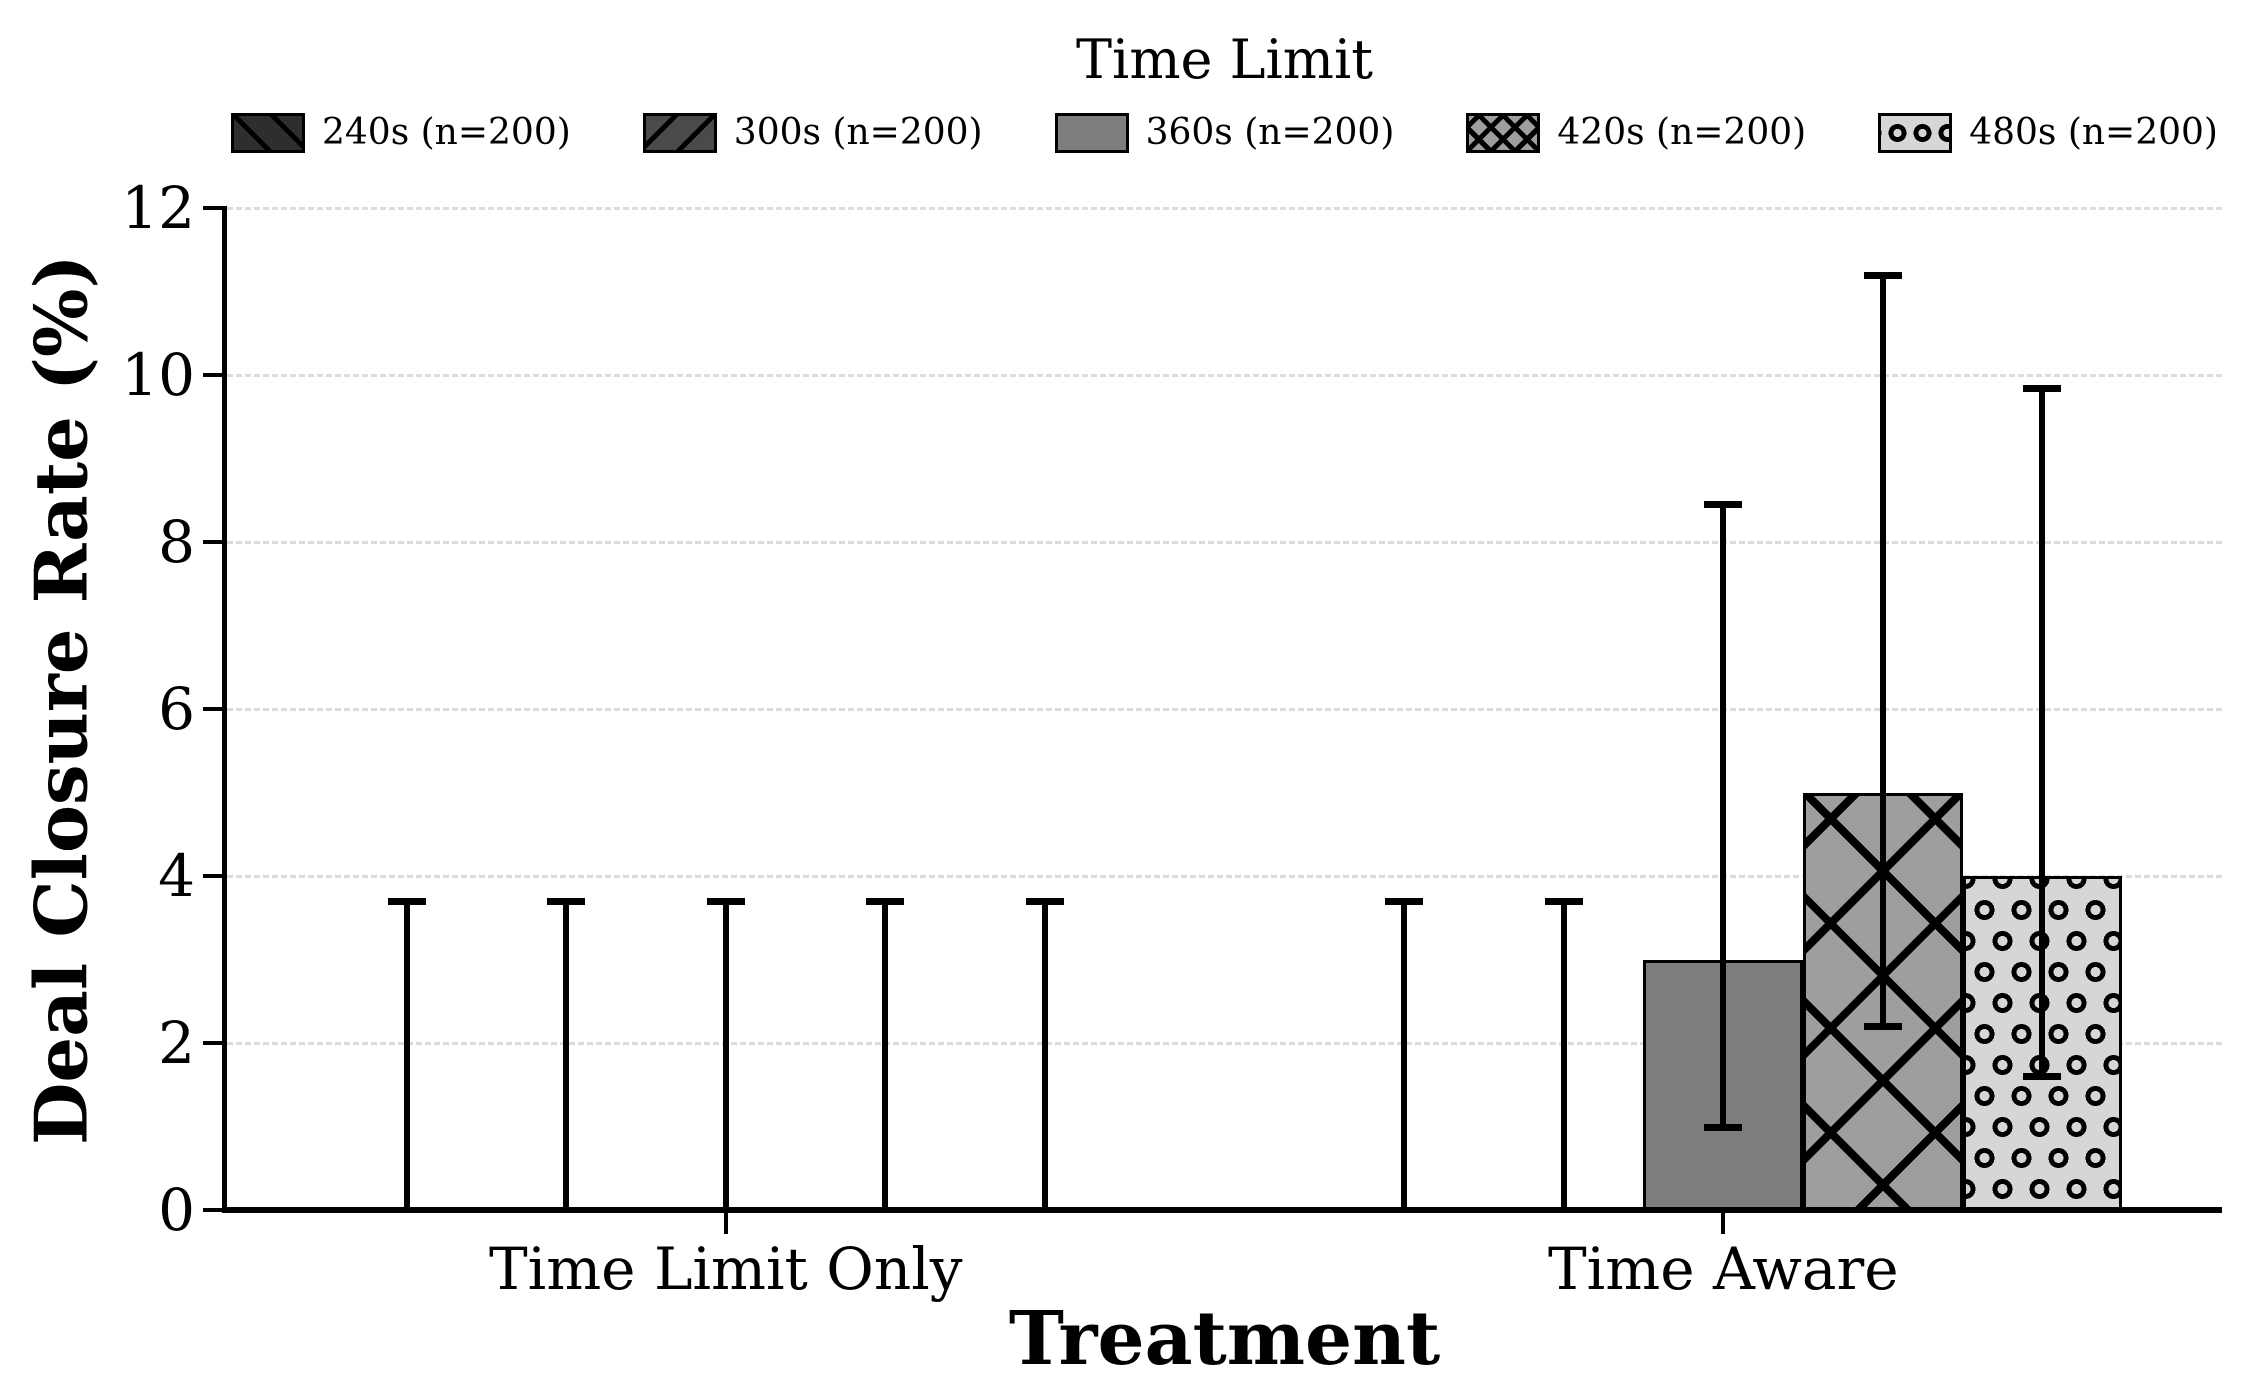 This screenshot has width=2260, height=1400. What do you see at coordinates (679, 132) in the screenshot?
I see `legend-swatch-300s` at bounding box center [679, 132].